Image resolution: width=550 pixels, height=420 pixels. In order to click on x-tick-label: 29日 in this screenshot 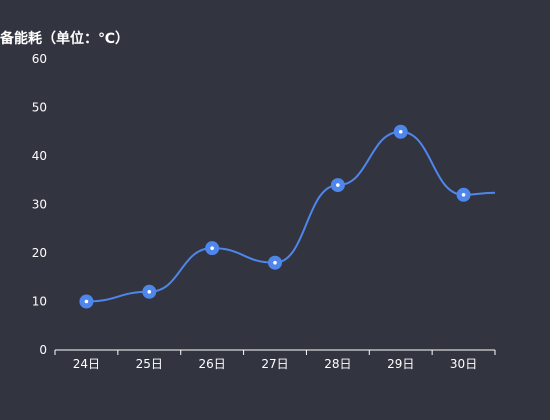, I will do `click(400, 364)`.